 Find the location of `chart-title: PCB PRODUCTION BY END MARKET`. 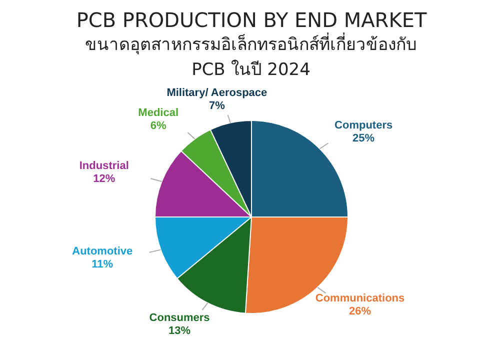

chart-title: PCB PRODUCTION BY END MARKET is located at coordinates (251, 20).